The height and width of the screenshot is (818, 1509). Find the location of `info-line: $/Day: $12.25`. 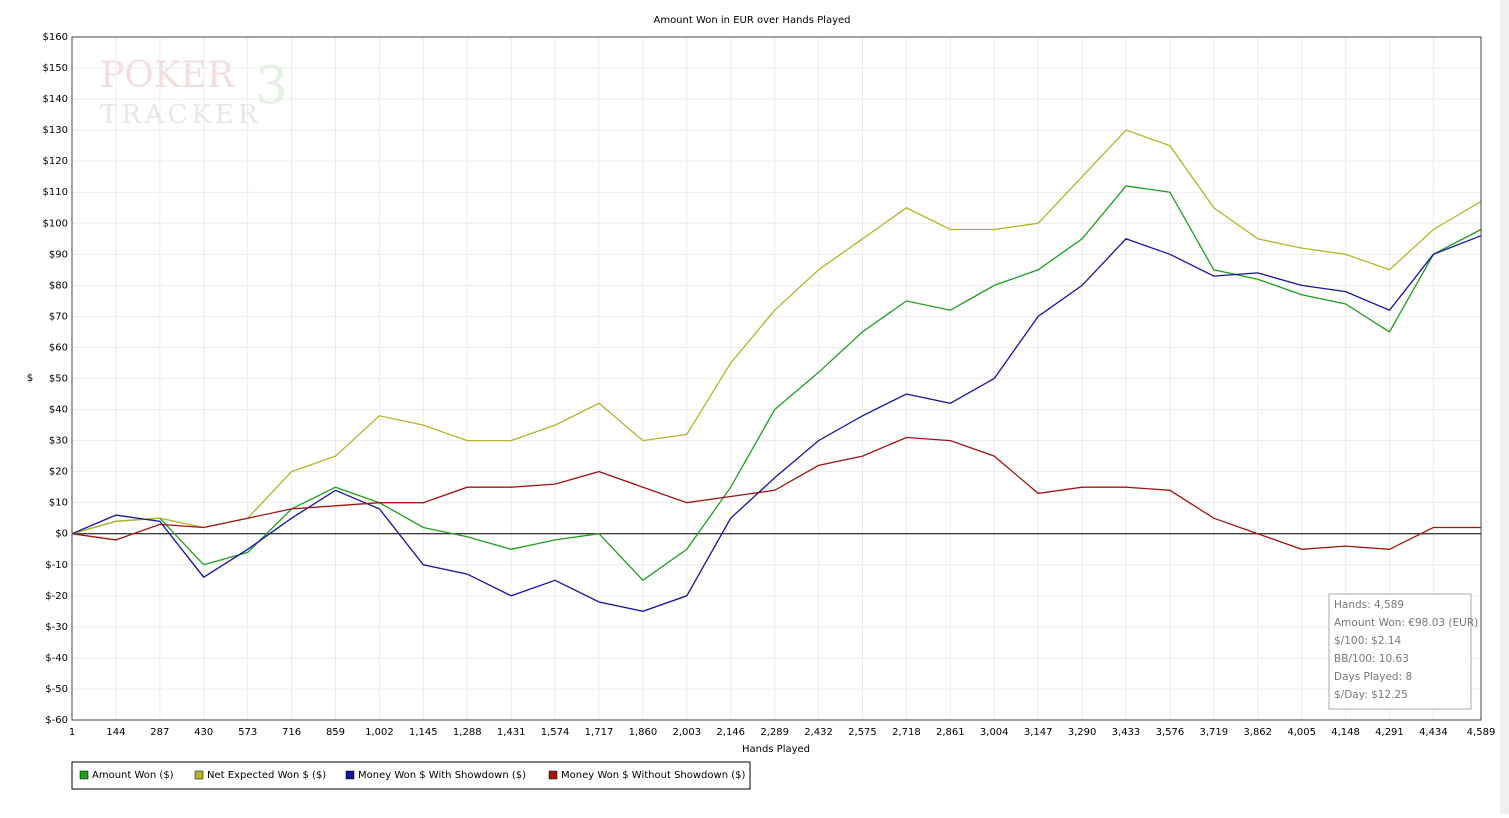

info-line: $/Day: $12.25 is located at coordinates (1371, 695).